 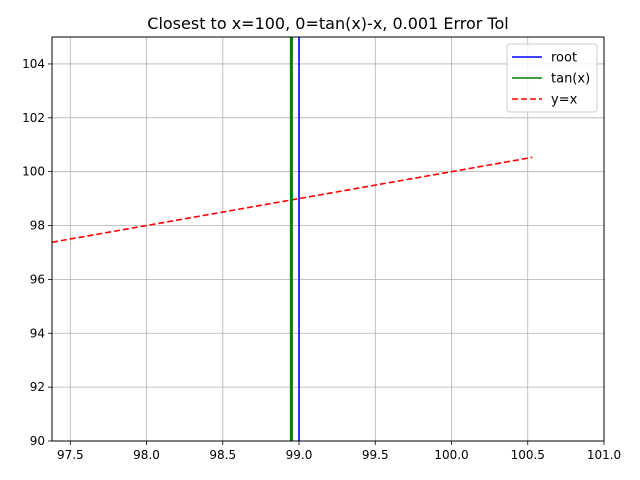 What do you see at coordinates (33, 172) in the screenshot?
I see `y-tick-label: 100` at bounding box center [33, 172].